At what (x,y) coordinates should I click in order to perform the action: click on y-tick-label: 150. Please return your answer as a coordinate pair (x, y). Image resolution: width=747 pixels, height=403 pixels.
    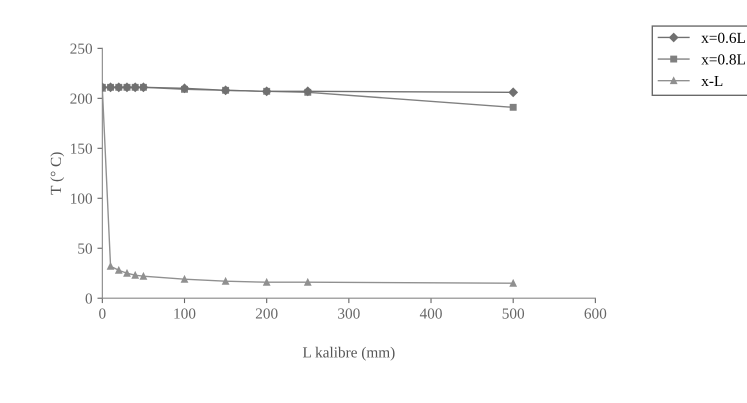
    Looking at the image, I should click on (81, 148).